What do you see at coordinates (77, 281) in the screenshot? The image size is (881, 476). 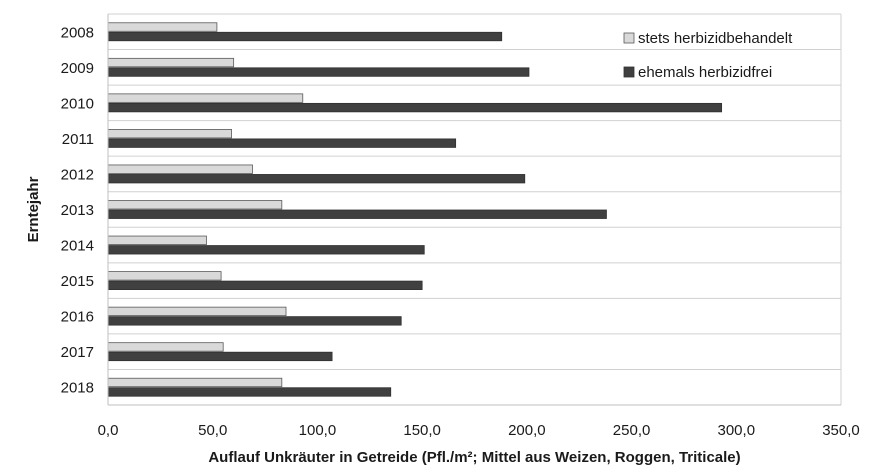 I see `category-label-2015: 2015` at bounding box center [77, 281].